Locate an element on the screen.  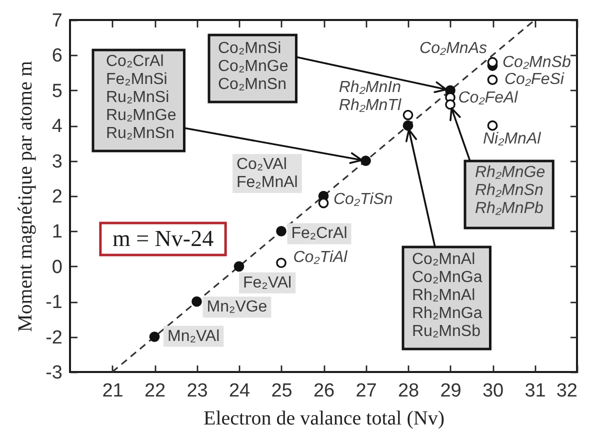
x-tick-label: 27 is located at coordinates (366, 391).